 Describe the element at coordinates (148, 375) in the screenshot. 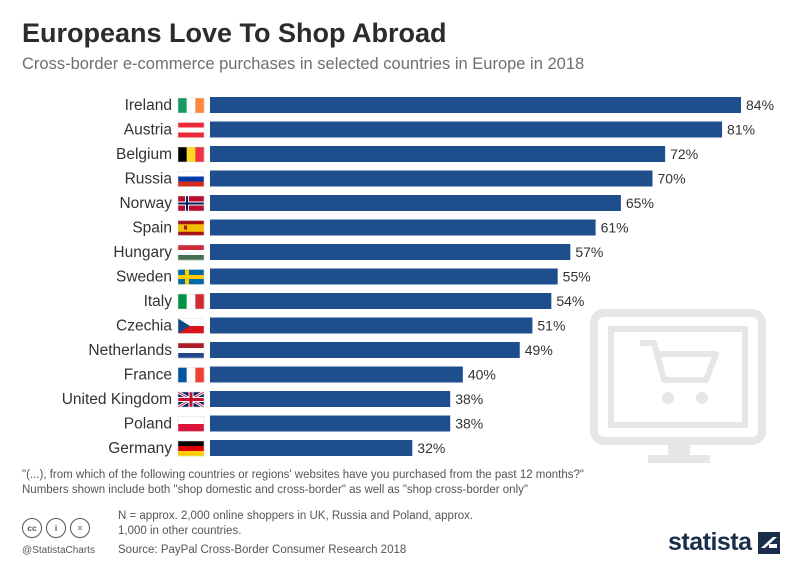

I see `country-label: France` at that location.